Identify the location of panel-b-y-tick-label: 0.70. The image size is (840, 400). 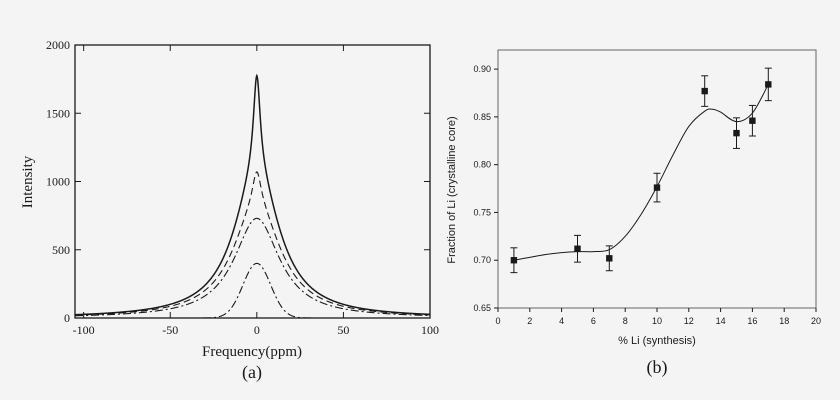
(482, 260).